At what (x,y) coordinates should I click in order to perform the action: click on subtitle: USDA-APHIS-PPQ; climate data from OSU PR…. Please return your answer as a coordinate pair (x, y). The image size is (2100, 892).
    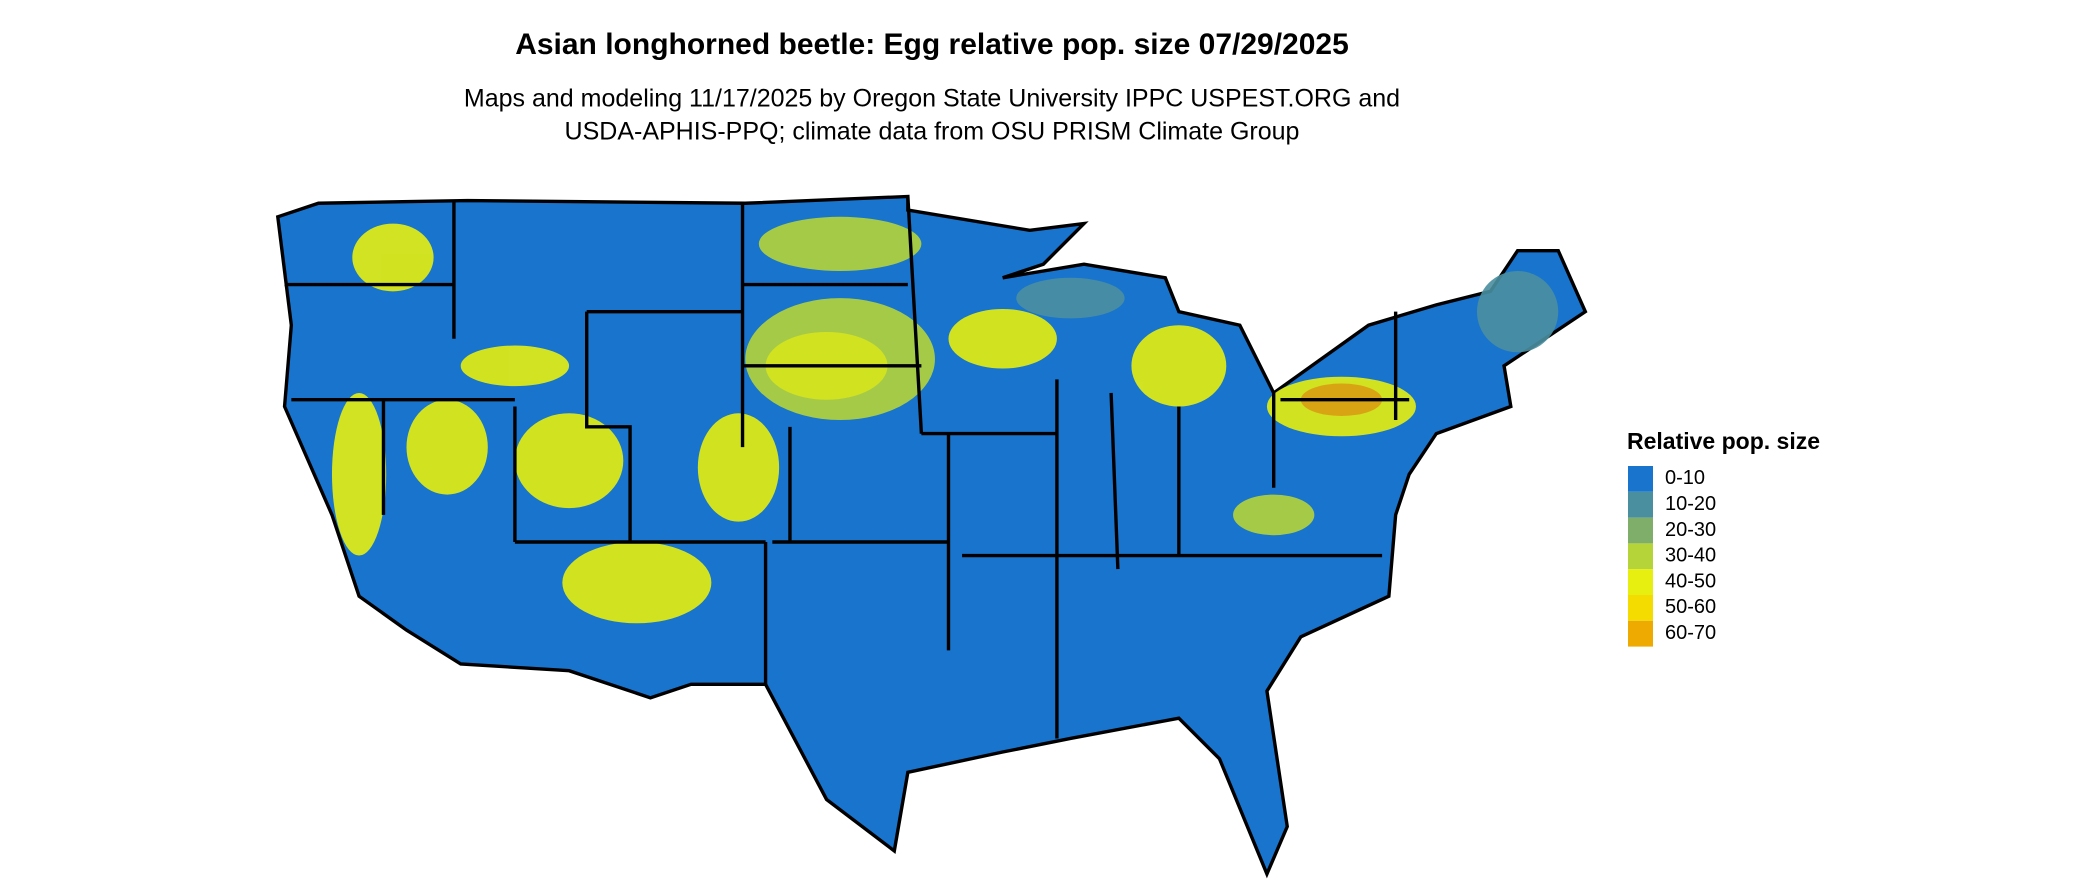
    Looking at the image, I should click on (932, 132).